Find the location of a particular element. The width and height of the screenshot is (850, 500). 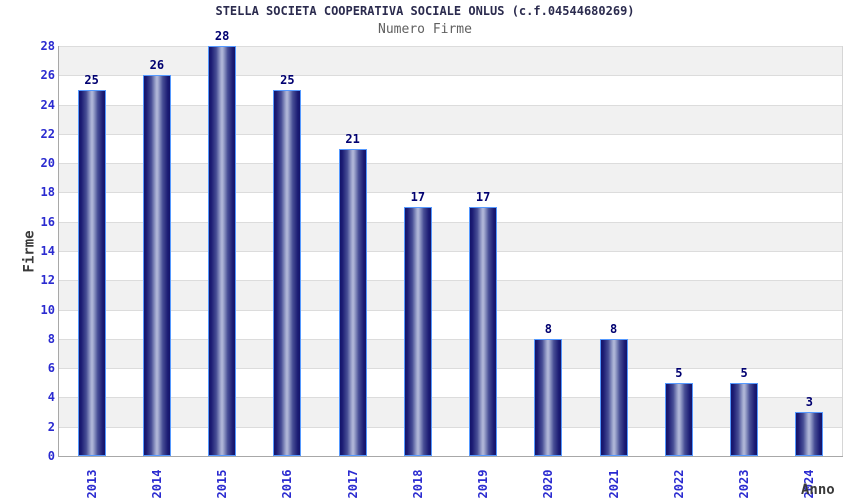

y-tick-label: 6 is located at coordinates (51, 368).